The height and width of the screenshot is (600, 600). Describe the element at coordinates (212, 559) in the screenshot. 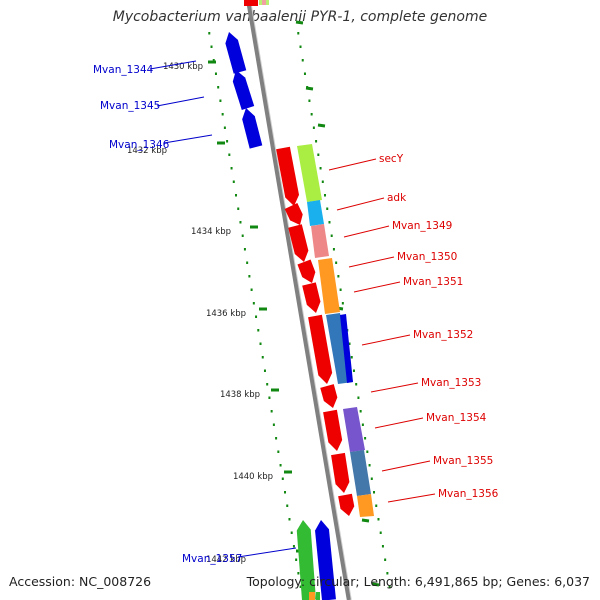

I see `gene-label: Mvan_1357` at that location.